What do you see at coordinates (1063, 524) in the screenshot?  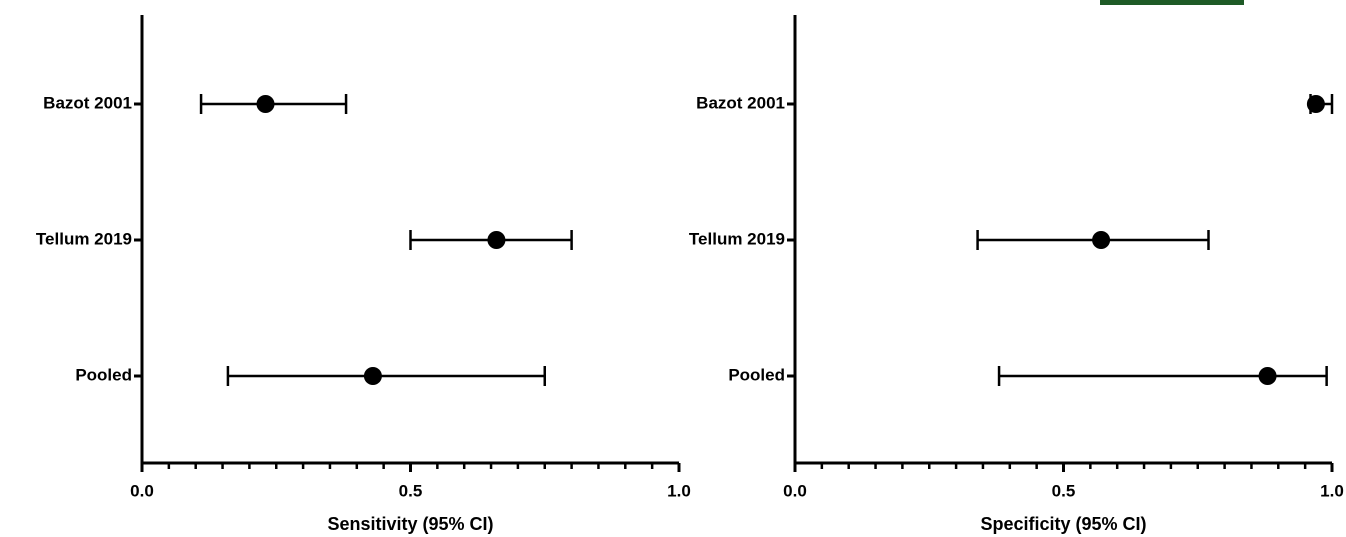 I see `x-axis-label: Specificity (95% CI)` at bounding box center [1063, 524].